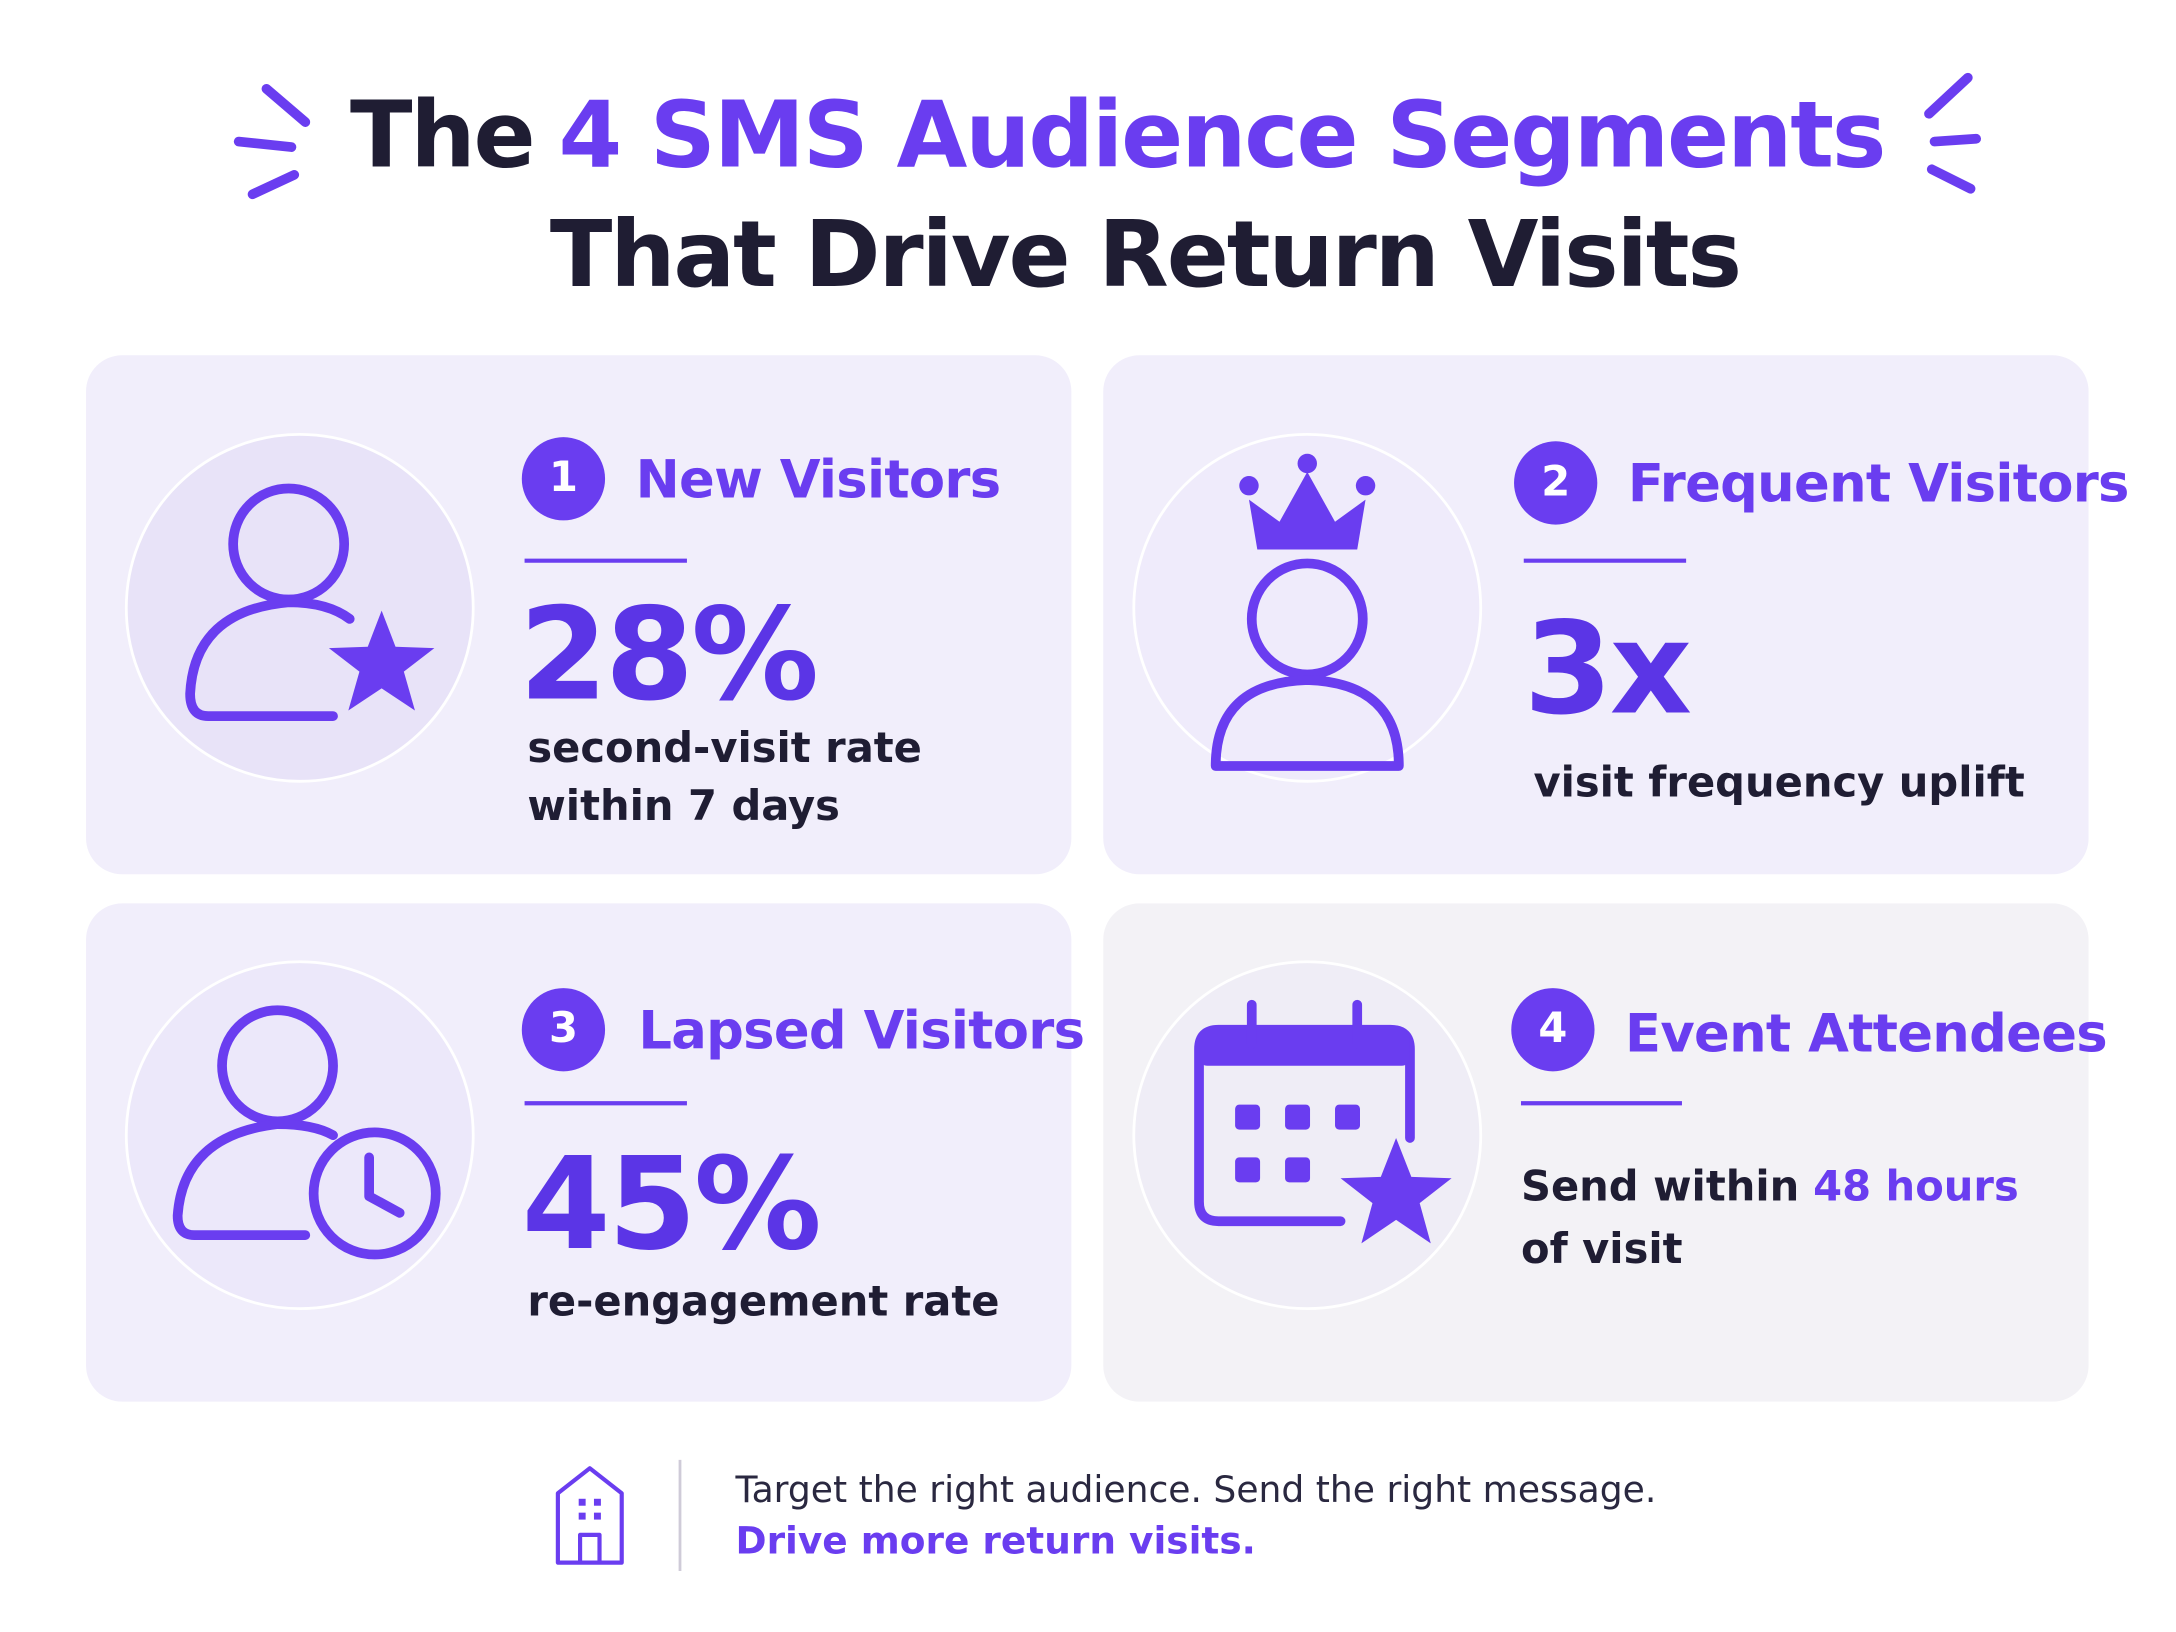 This screenshot has height=1632, width=2176. What do you see at coordinates (1953, 133) in the screenshot?
I see `sparks-right` at bounding box center [1953, 133].